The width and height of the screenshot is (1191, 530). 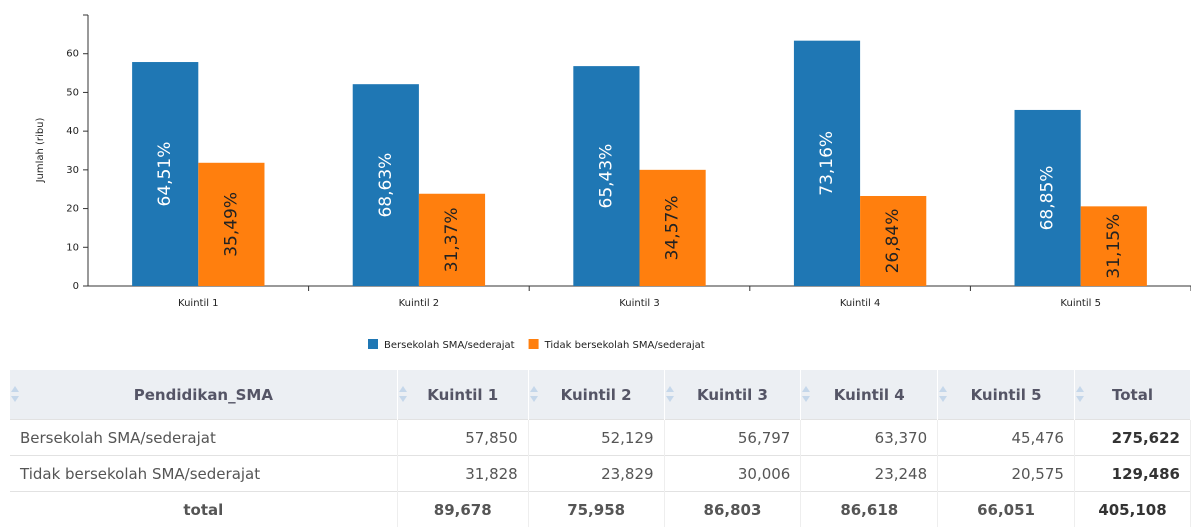 I want to click on x-tick-label: Kuintil 4, so click(x=860, y=303).